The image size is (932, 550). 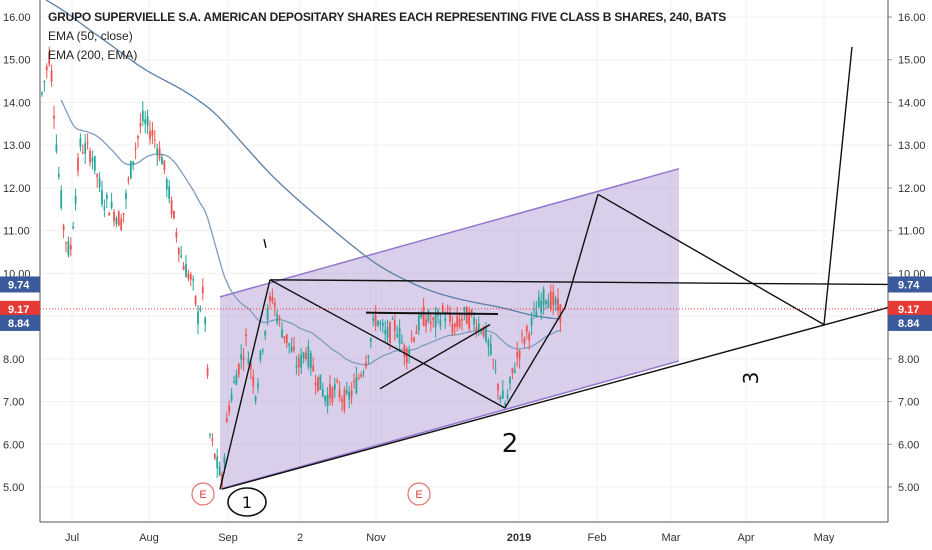 What do you see at coordinates (17, 103) in the screenshot?
I see `y-tick-label-left: 14.00` at bounding box center [17, 103].